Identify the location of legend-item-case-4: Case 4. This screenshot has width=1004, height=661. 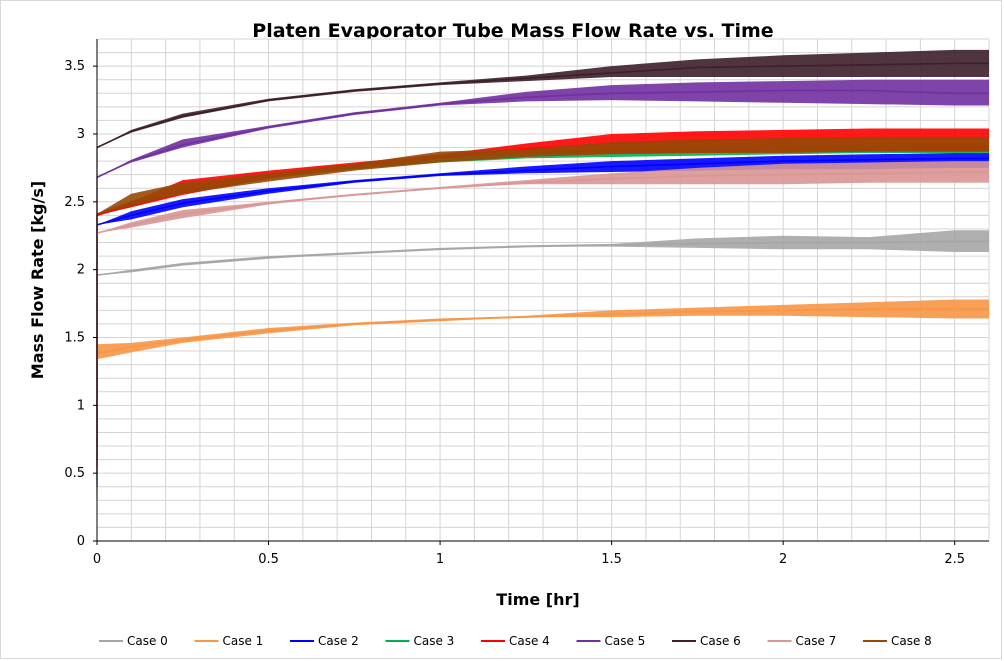
(515, 641).